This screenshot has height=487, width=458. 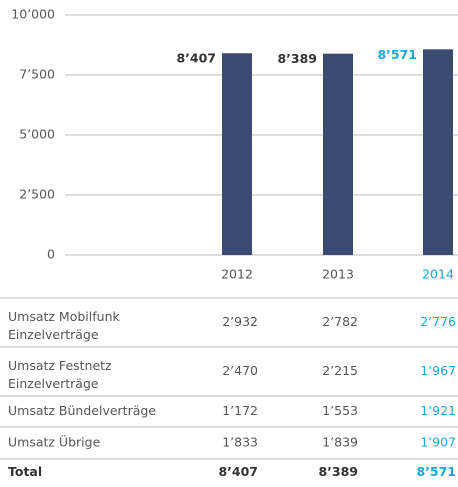 What do you see at coordinates (436, 471) in the screenshot?
I see `cell: 8’571` at bounding box center [436, 471].